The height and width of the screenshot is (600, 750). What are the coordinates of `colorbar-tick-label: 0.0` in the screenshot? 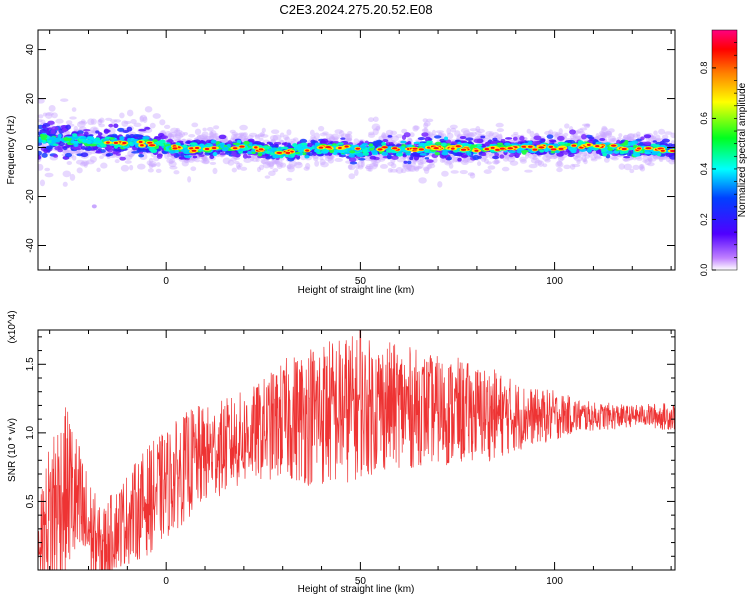 It's located at (704, 270).